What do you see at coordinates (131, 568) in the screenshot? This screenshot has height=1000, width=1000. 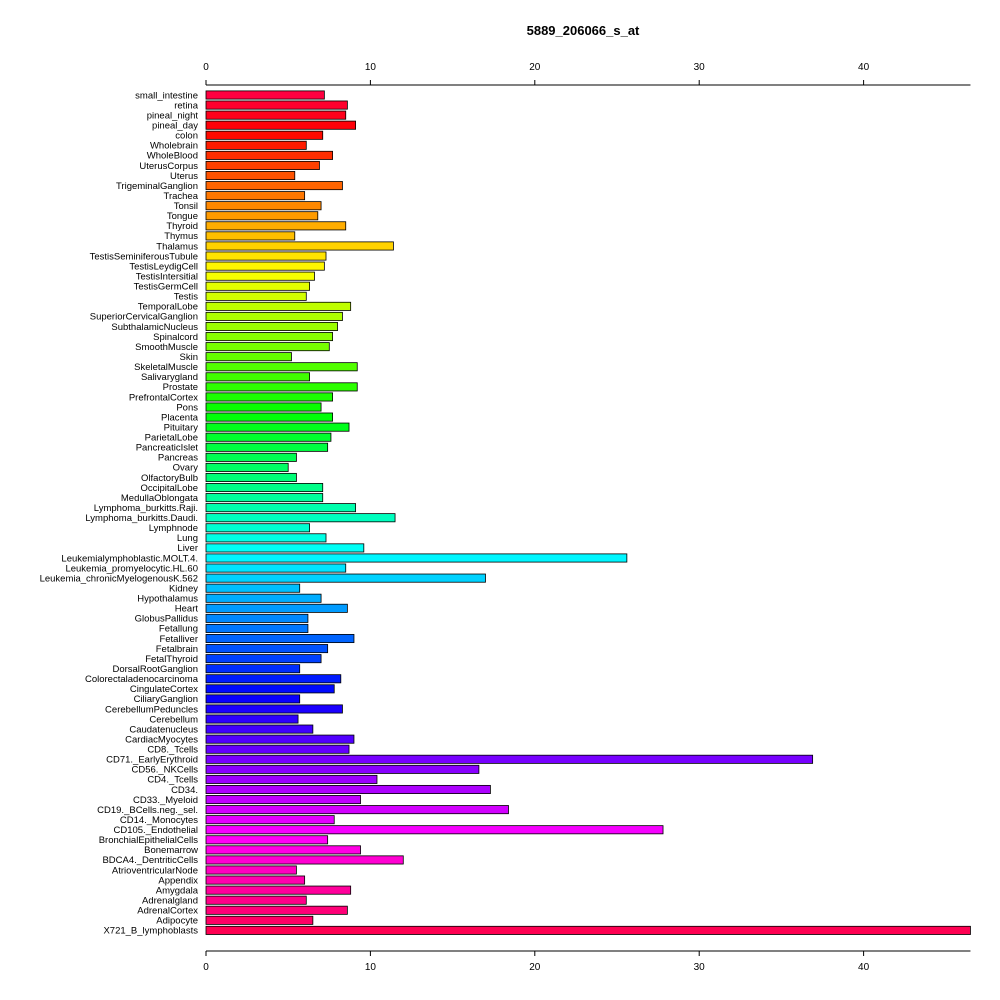 I see `category-label: Leukemia_promyelocytic.HL.60` at bounding box center [131, 568].